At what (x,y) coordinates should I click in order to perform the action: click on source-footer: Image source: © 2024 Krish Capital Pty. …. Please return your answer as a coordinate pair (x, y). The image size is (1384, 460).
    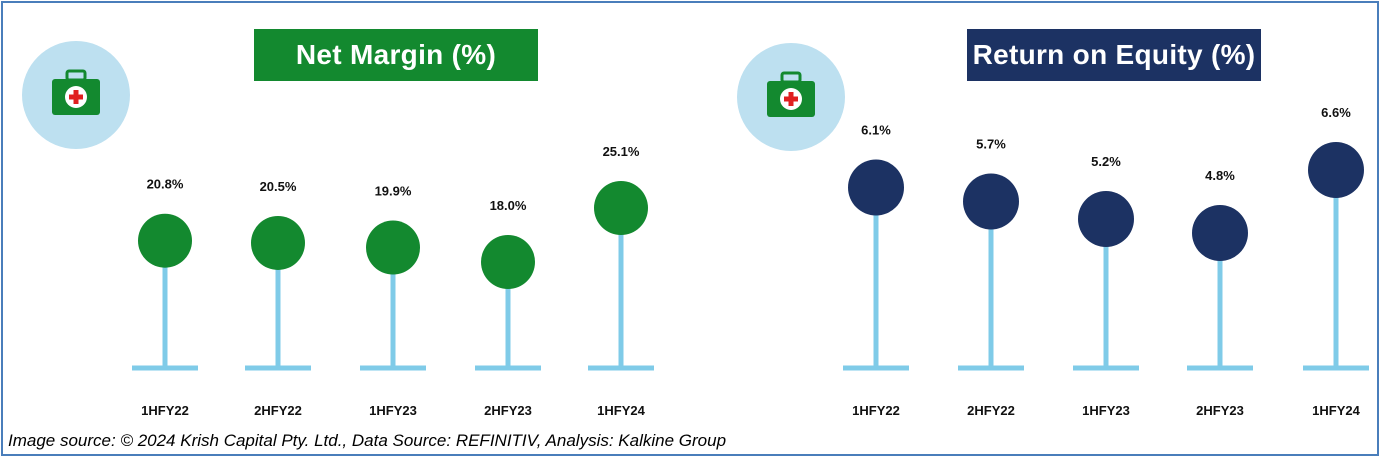
    Looking at the image, I should click on (367, 440).